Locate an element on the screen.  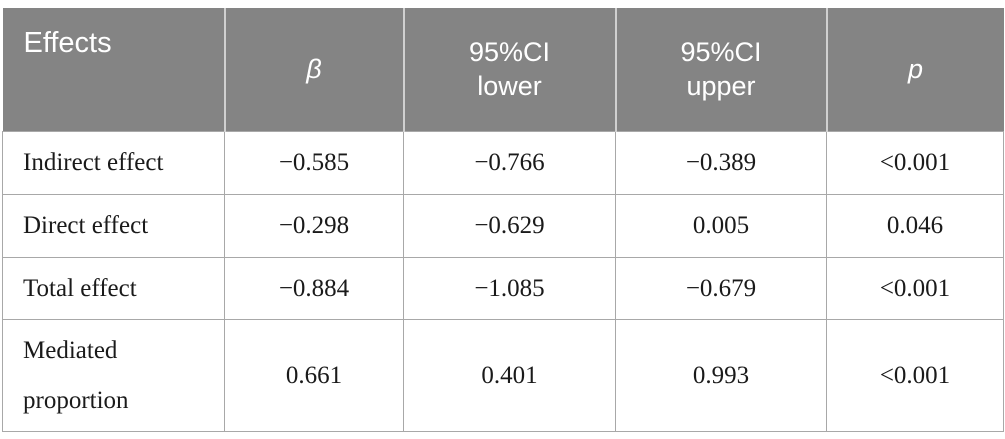
ci-upper-value: −0.679 is located at coordinates (721, 288).